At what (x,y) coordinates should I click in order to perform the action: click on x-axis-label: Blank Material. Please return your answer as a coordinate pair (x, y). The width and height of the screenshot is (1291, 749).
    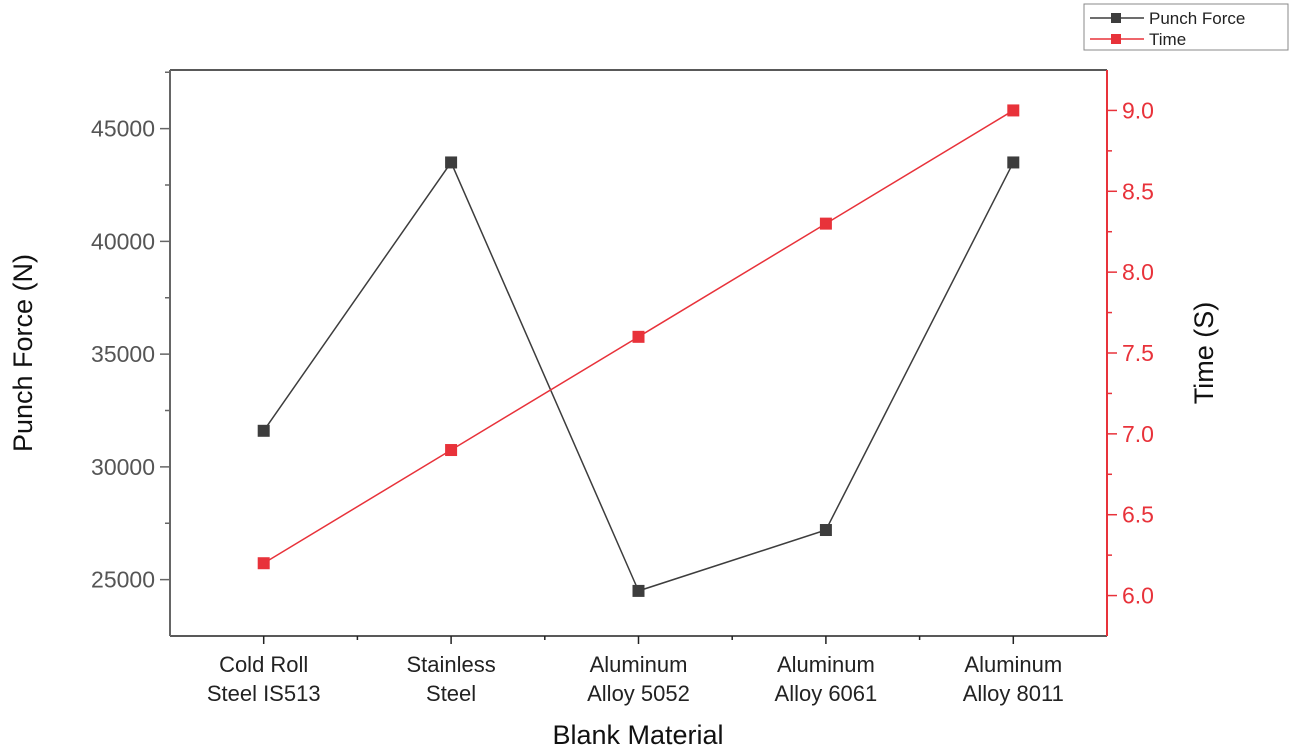
    Looking at the image, I should click on (637, 734).